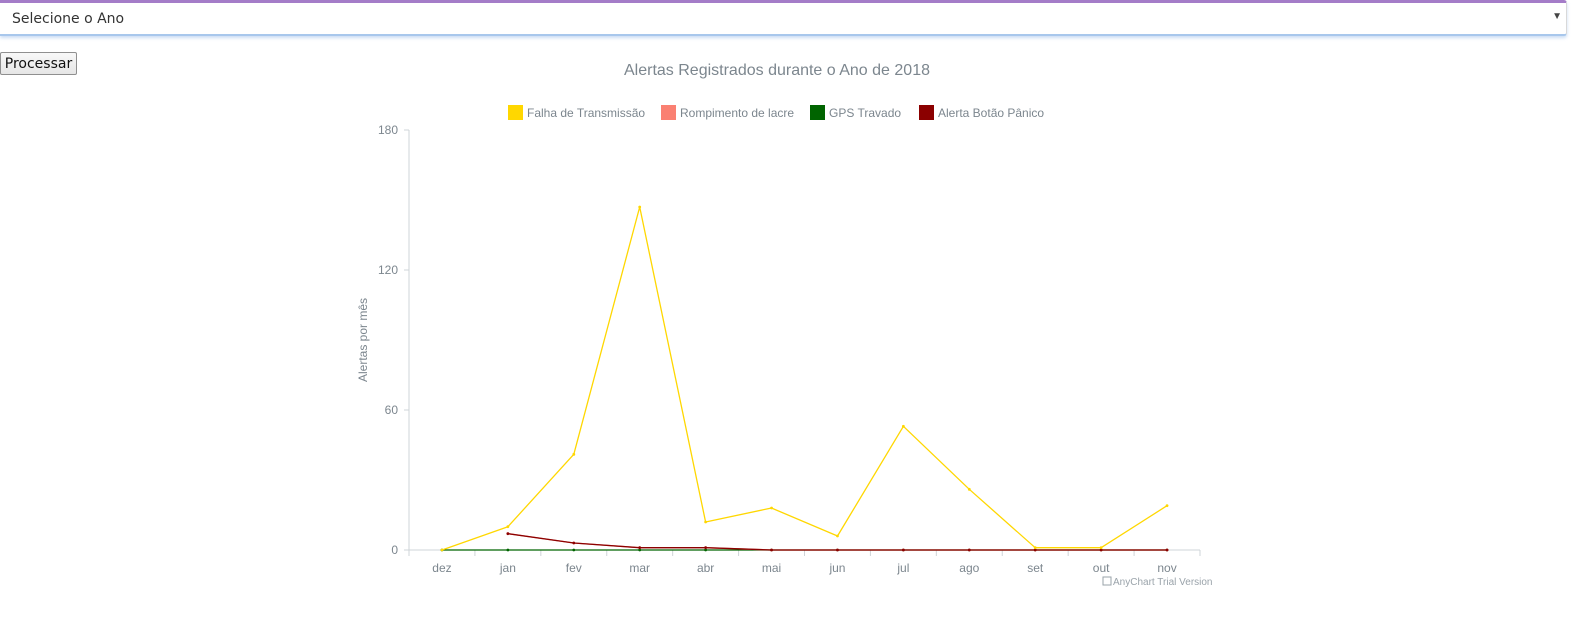  I want to click on y-tick-label: 60, so click(392, 410).